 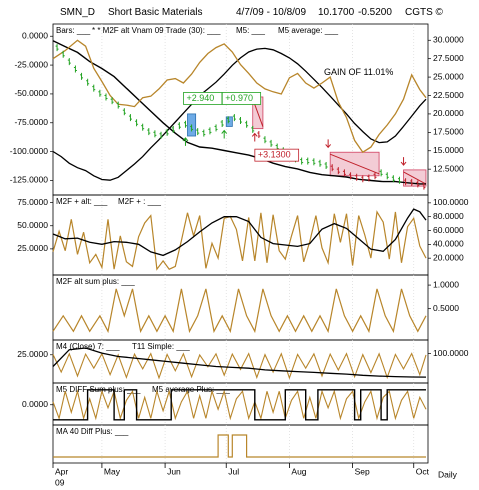 What do you see at coordinates (35, 35) in the screenshot?
I see `price-panel-left-tick-label: 0.0000` at bounding box center [35, 35].